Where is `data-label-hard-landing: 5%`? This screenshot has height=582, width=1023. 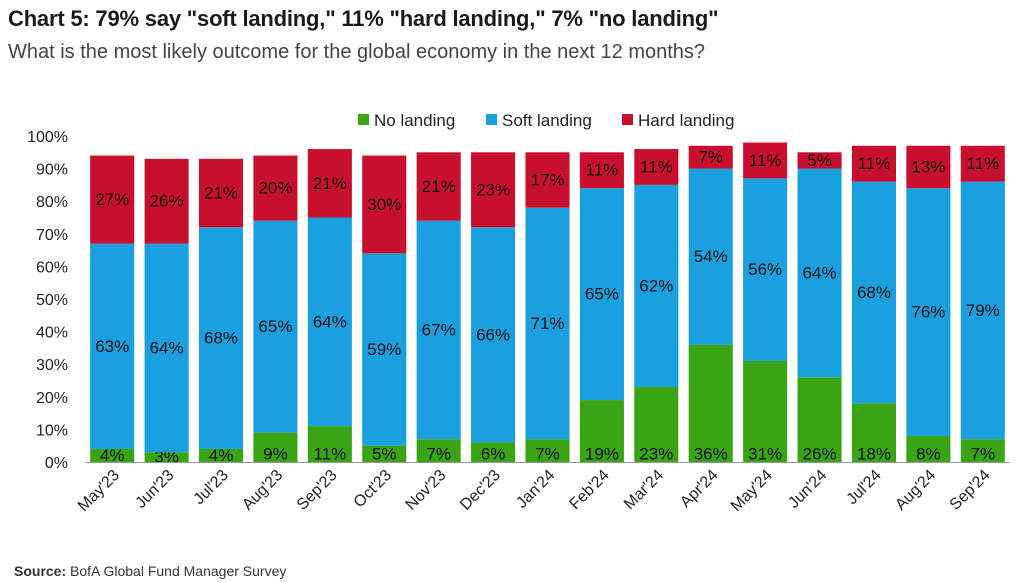 data-label-hard-landing: 5% is located at coordinates (819, 160).